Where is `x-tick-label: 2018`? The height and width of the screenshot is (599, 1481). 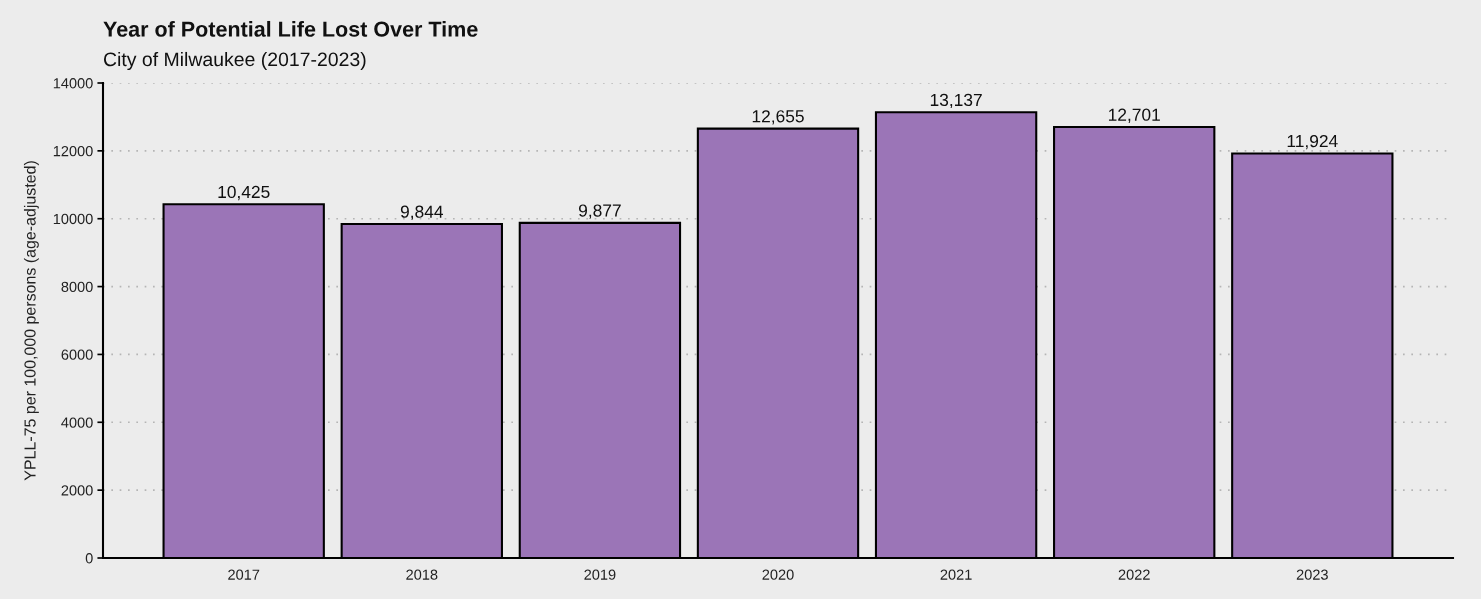
x-tick-label: 2018 is located at coordinates (422, 574).